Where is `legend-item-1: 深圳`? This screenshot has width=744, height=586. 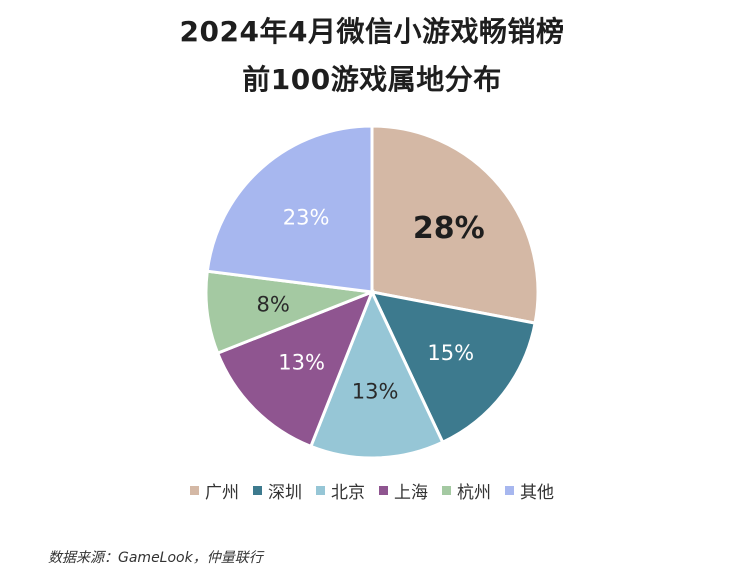 legend-item-1: 深圳 is located at coordinates (277, 490).